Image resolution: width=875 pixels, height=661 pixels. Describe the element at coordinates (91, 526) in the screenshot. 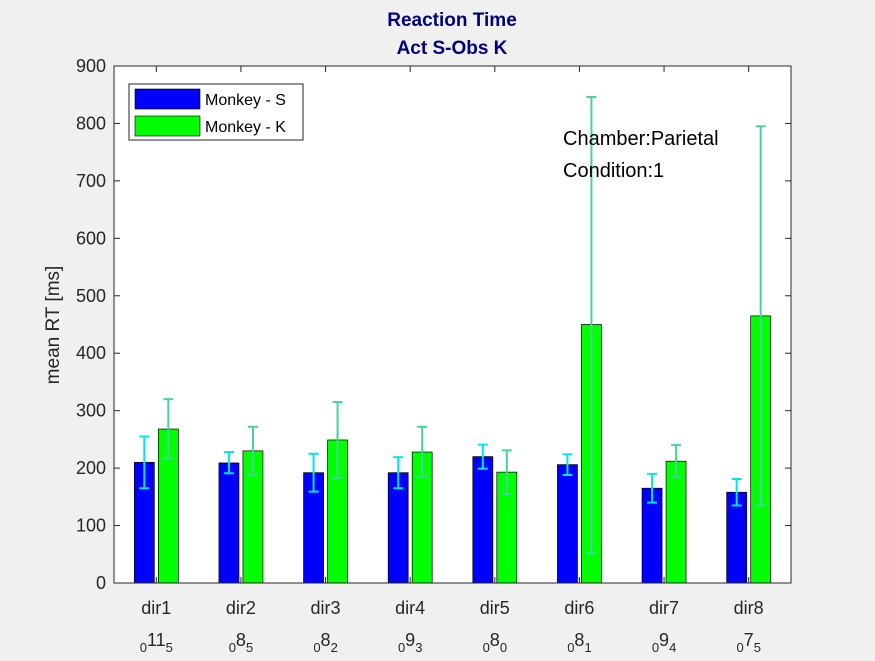

I see `y-tick-label: 100` at that location.